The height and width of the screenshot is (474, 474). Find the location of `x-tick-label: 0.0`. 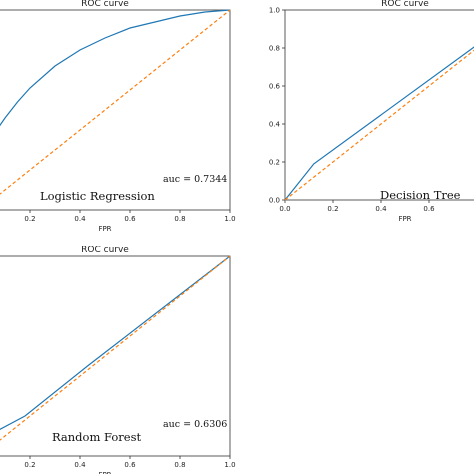

x-tick-label: 0.0 is located at coordinates (284, 209).